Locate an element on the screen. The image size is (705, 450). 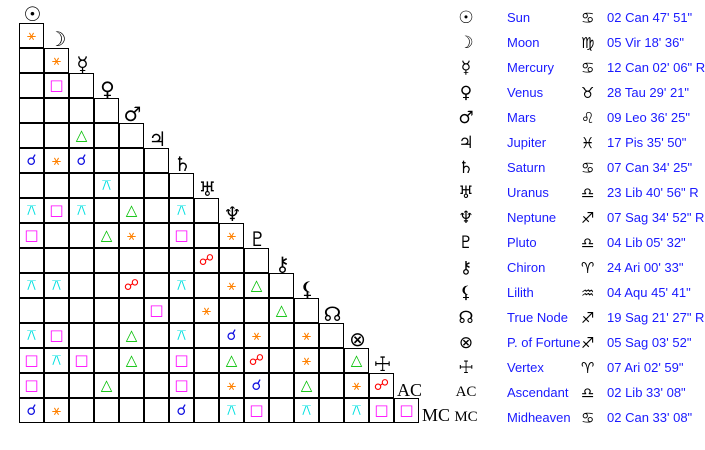
body-name: Venus is located at coordinates (525, 92).